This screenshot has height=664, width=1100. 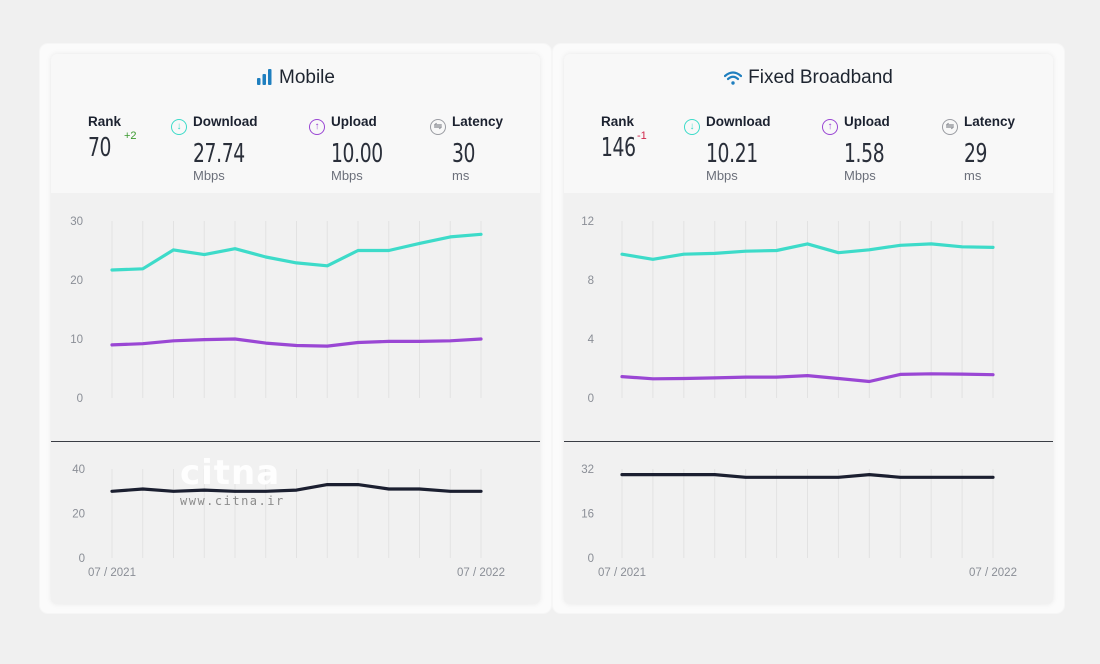 What do you see at coordinates (618, 148) in the screenshot?
I see `rank-value: 146` at bounding box center [618, 148].